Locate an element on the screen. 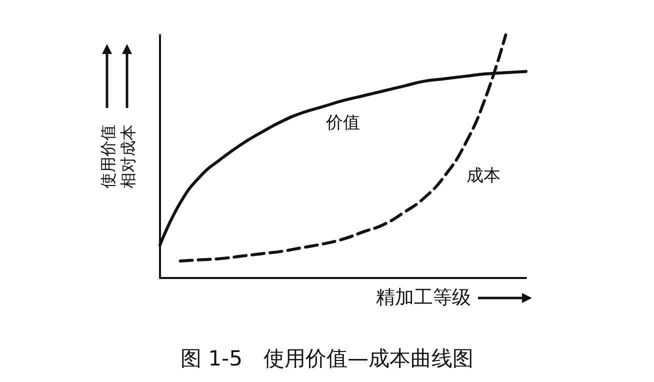 This screenshot has width=654, height=382. series-label: 价值 is located at coordinates (342, 123).